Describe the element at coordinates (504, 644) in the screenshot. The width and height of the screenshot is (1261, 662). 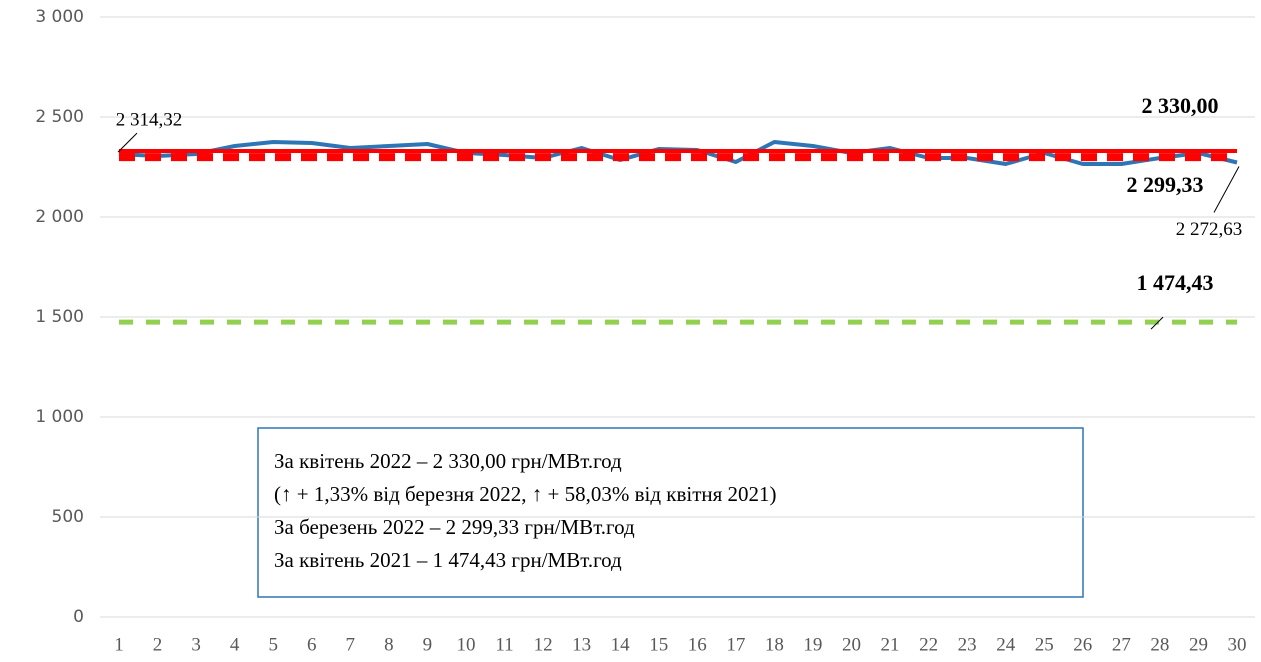
I see `x-tick-label: 11` at that location.